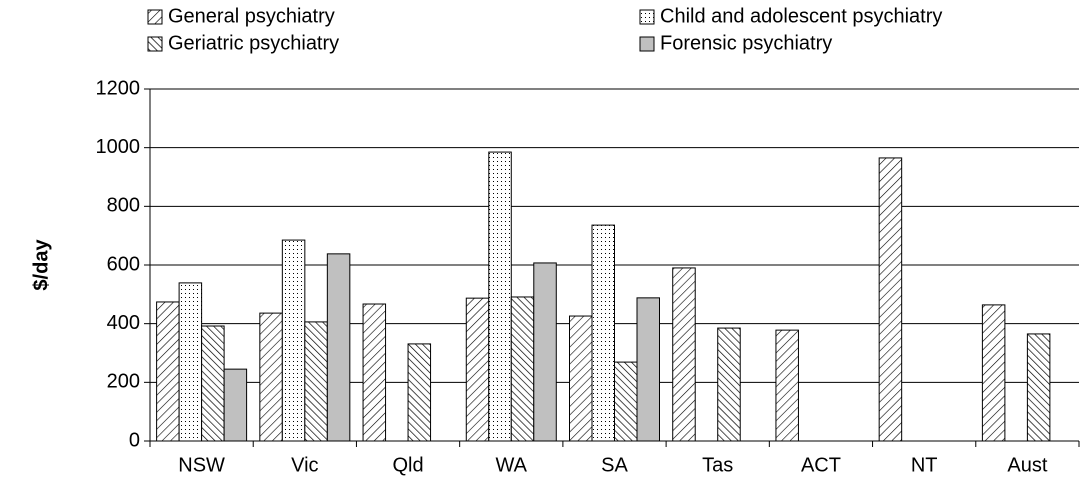  What do you see at coordinates (924, 465) in the screenshot?
I see `x-tick-label: NT` at bounding box center [924, 465].